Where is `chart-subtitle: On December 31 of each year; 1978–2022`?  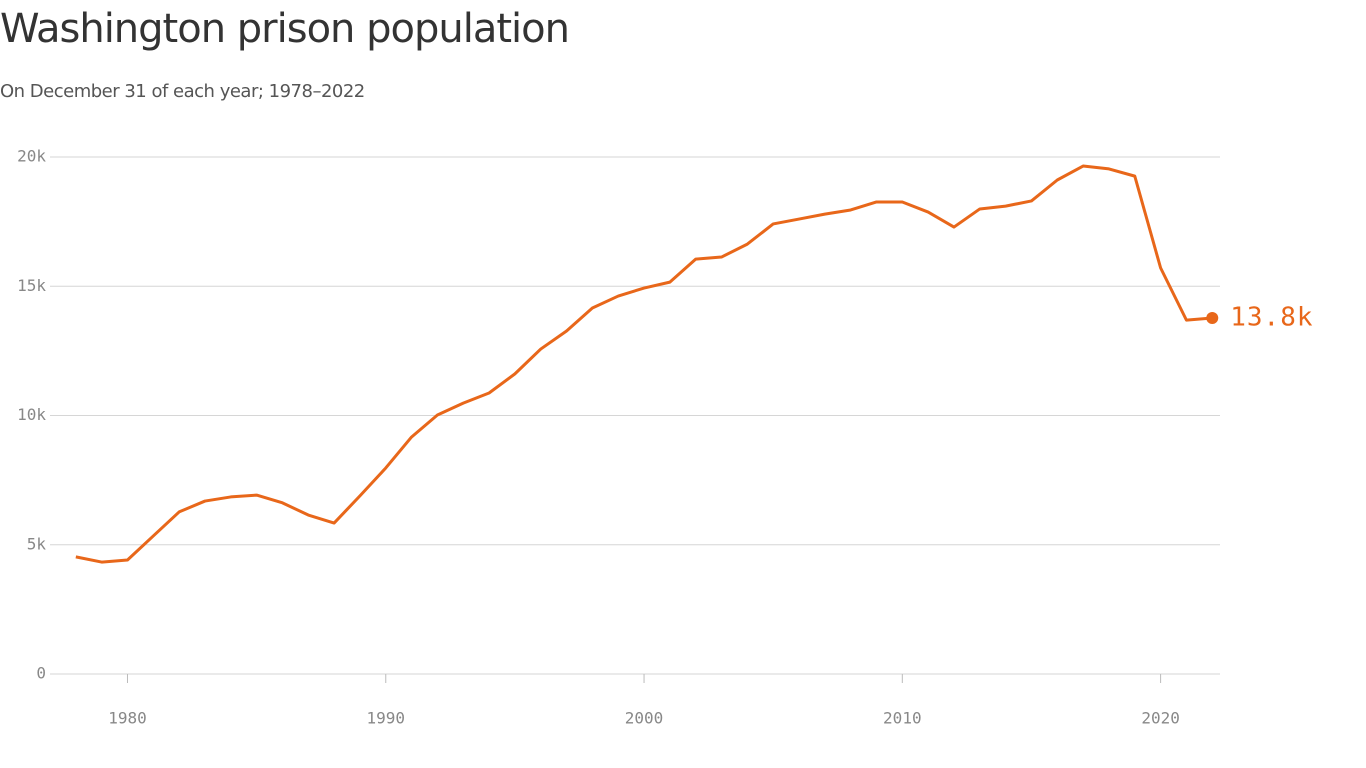
chart-subtitle: On December 31 of each year; 1978–2022 is located at coordinates (182, 91).